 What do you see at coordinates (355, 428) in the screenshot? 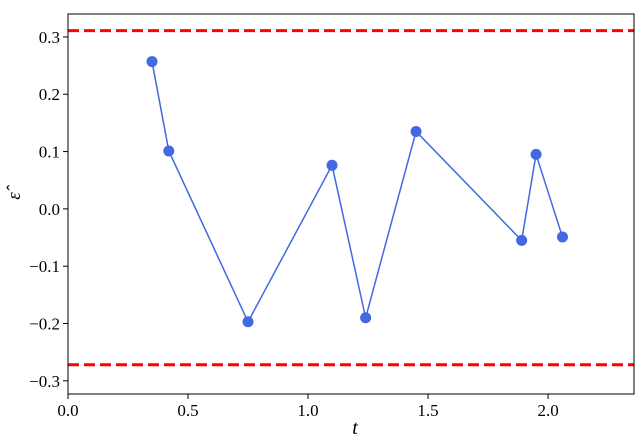
I see `x-axis-label: t` at bounding box center [355, 428].